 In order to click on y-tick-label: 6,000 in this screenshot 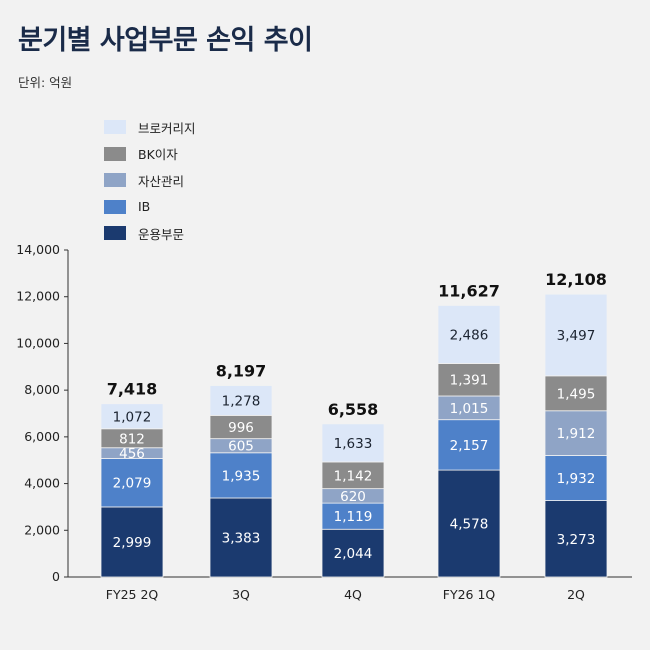, I will do `click(42, 436)`.